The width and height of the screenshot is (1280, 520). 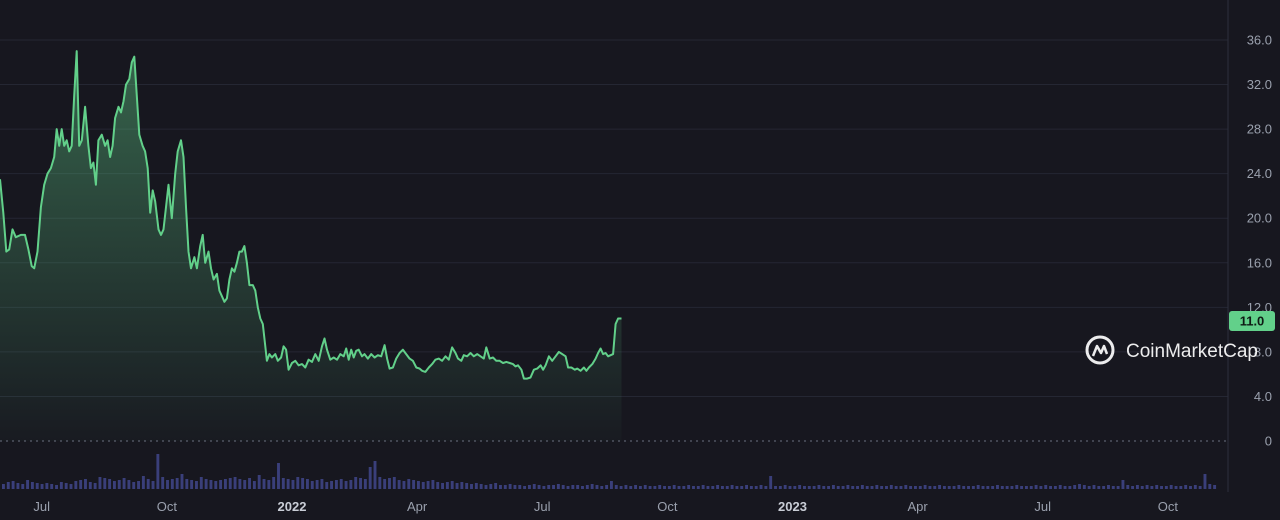 I want to click on coinmarketcap-watermark: CoinMarketCap, so click(x=1171, y=350).